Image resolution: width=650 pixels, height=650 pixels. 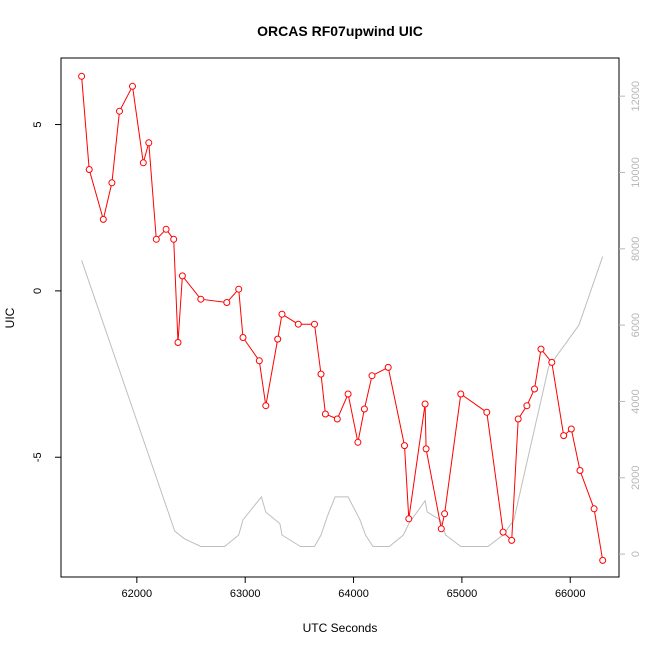 What do you see at coordinates (38, 124) in the screenshot?
I see `y-tick-label: 5` at bounding box center [38, 124].